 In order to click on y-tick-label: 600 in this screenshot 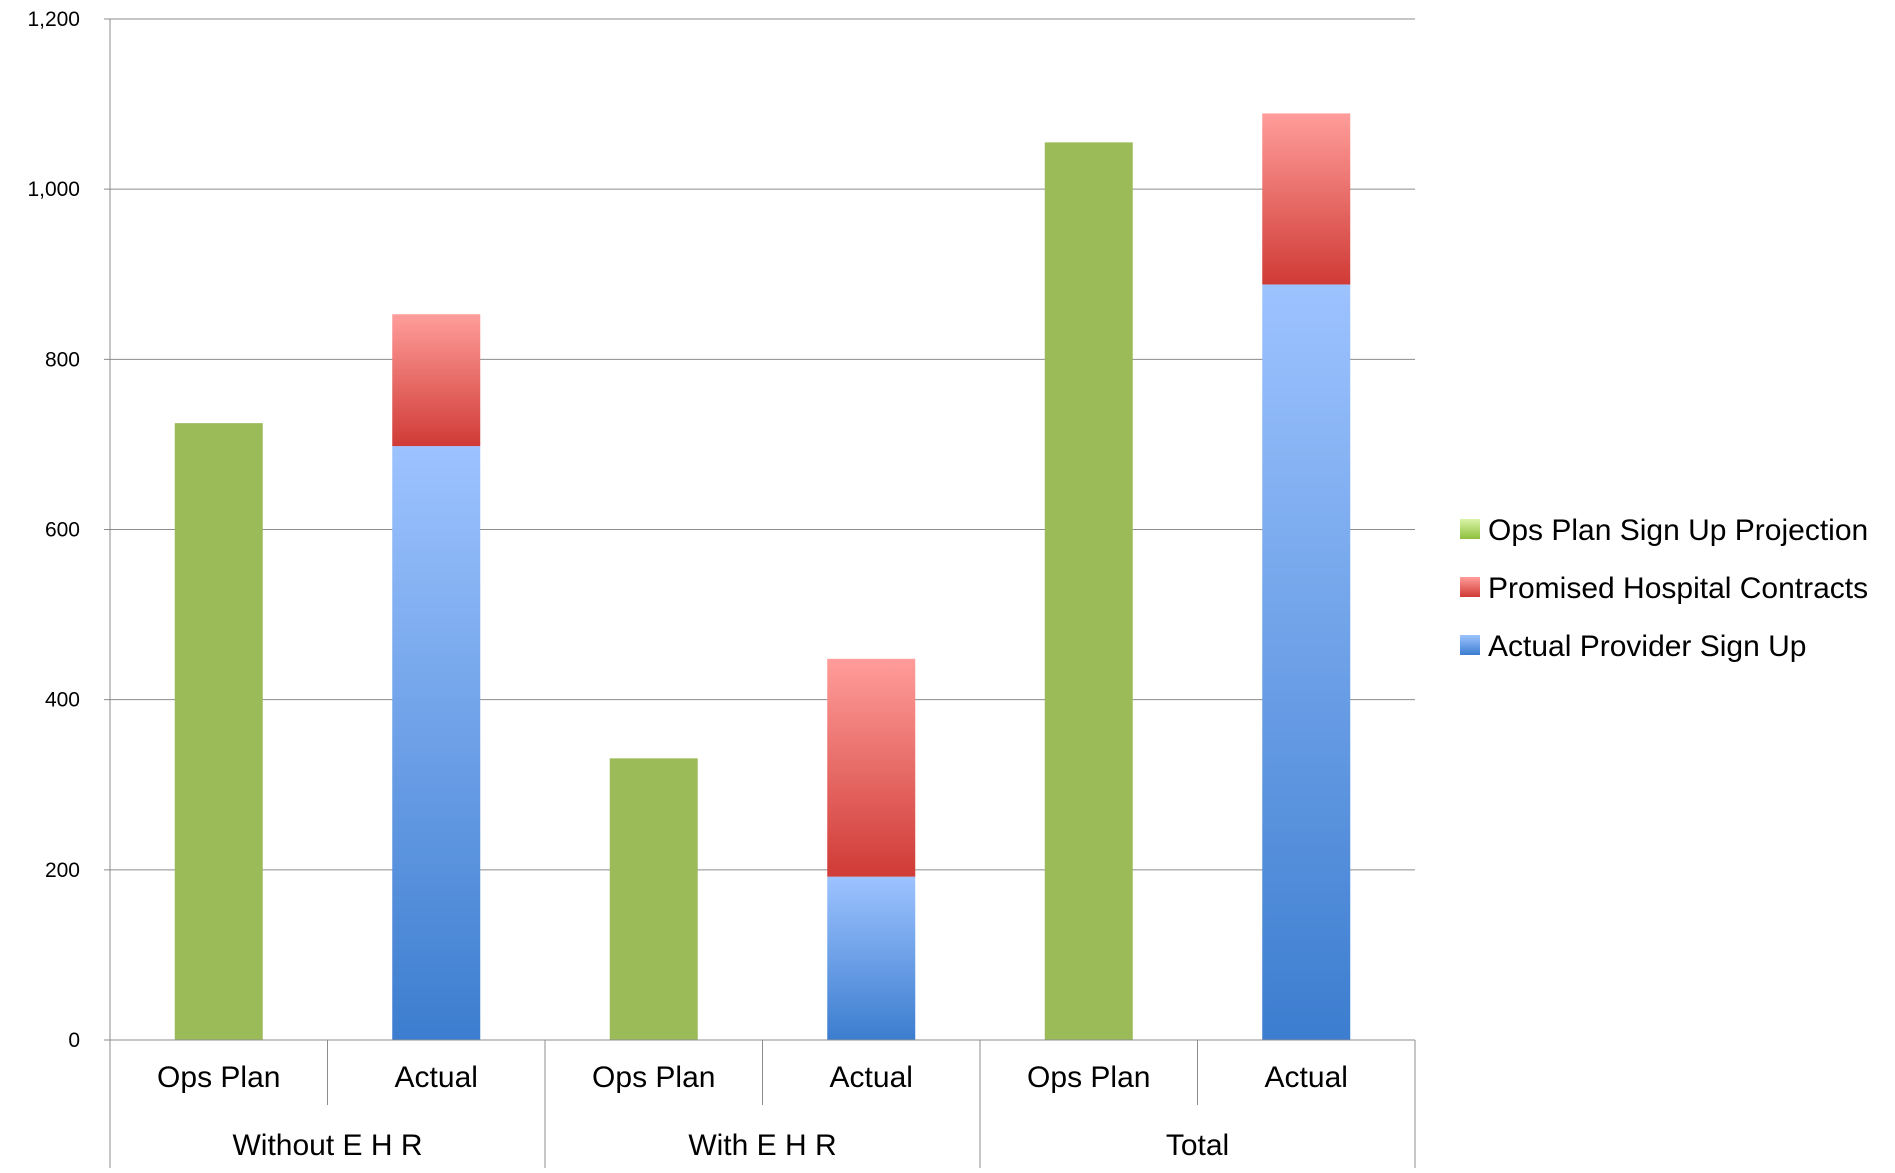, I will do `click(62, 530)`.